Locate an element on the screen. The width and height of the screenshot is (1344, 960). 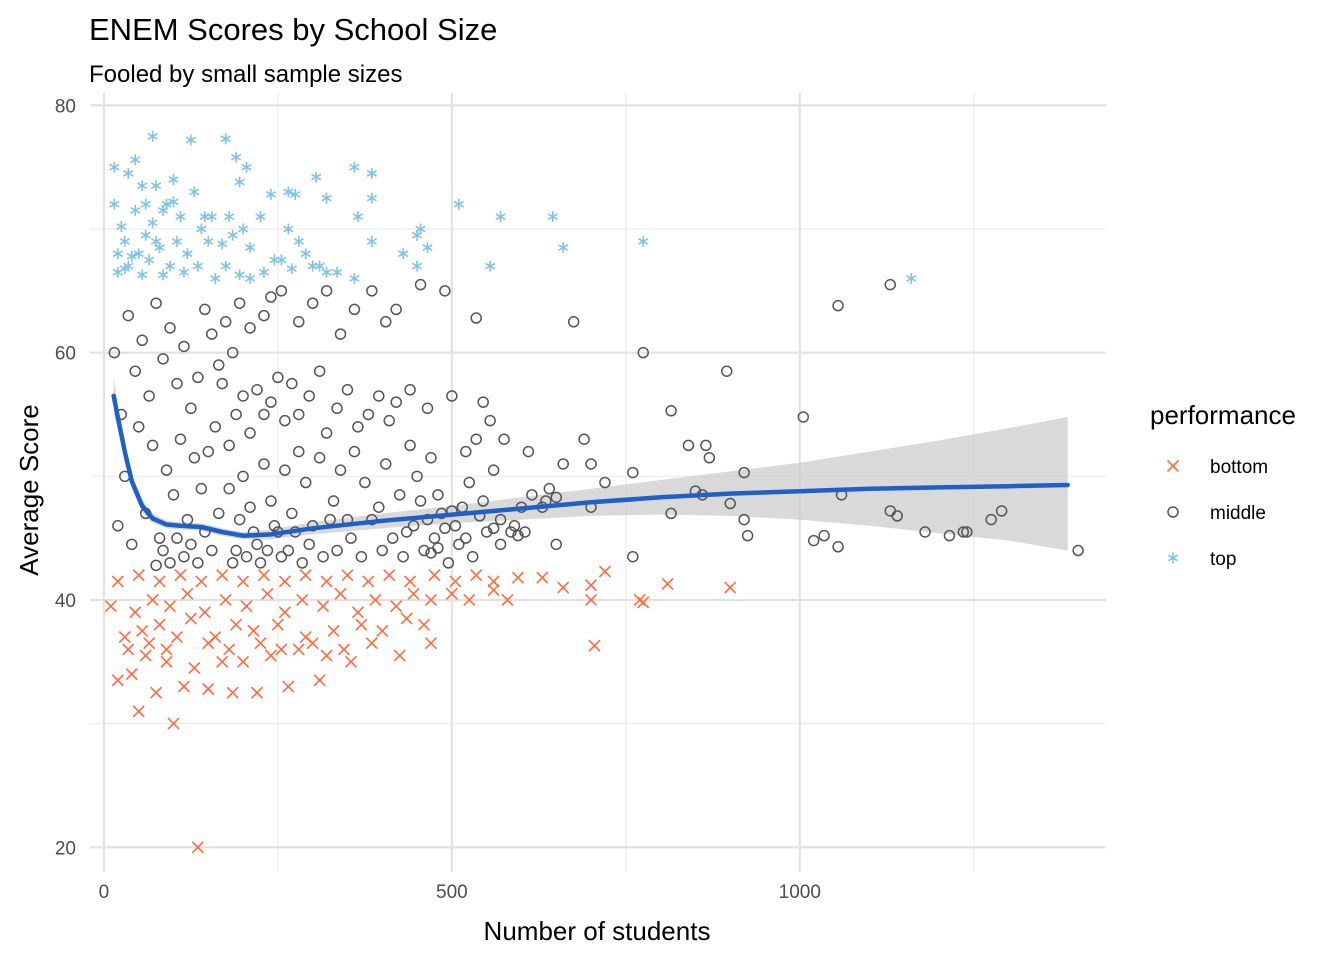
x-axis-label: Number of students is located at coordinates (597, 931).